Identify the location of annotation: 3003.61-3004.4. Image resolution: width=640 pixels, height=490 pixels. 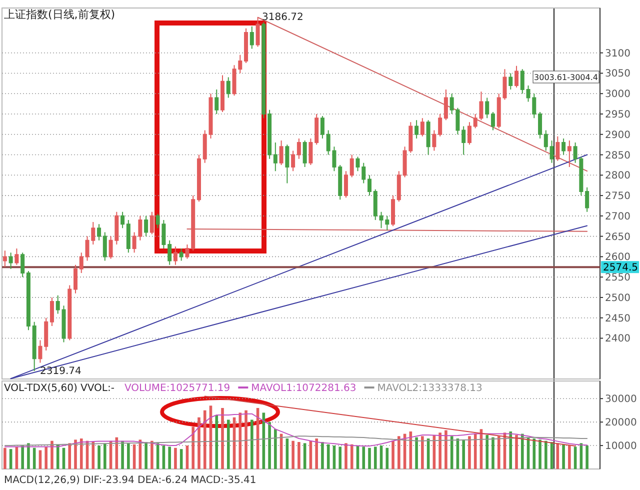
(566, 77).